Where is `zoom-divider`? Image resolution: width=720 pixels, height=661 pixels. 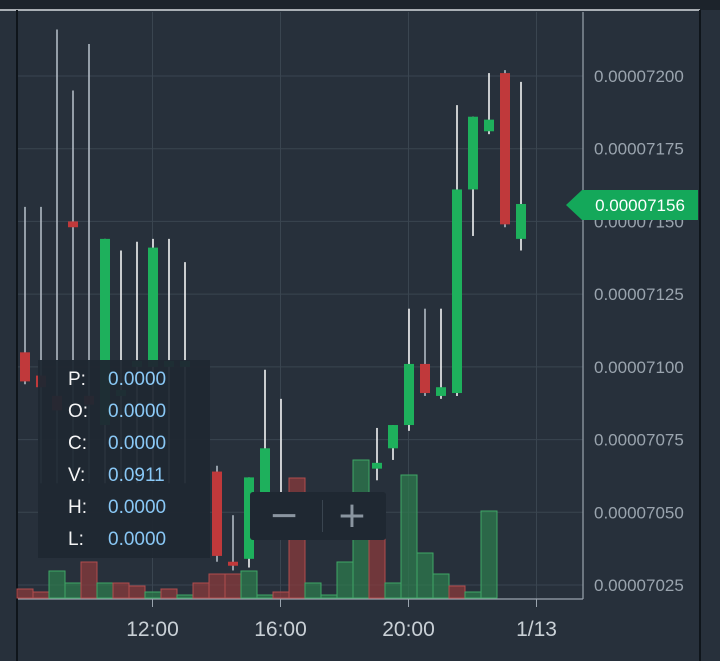
zoom-divider is located at coordinates (322, 516).